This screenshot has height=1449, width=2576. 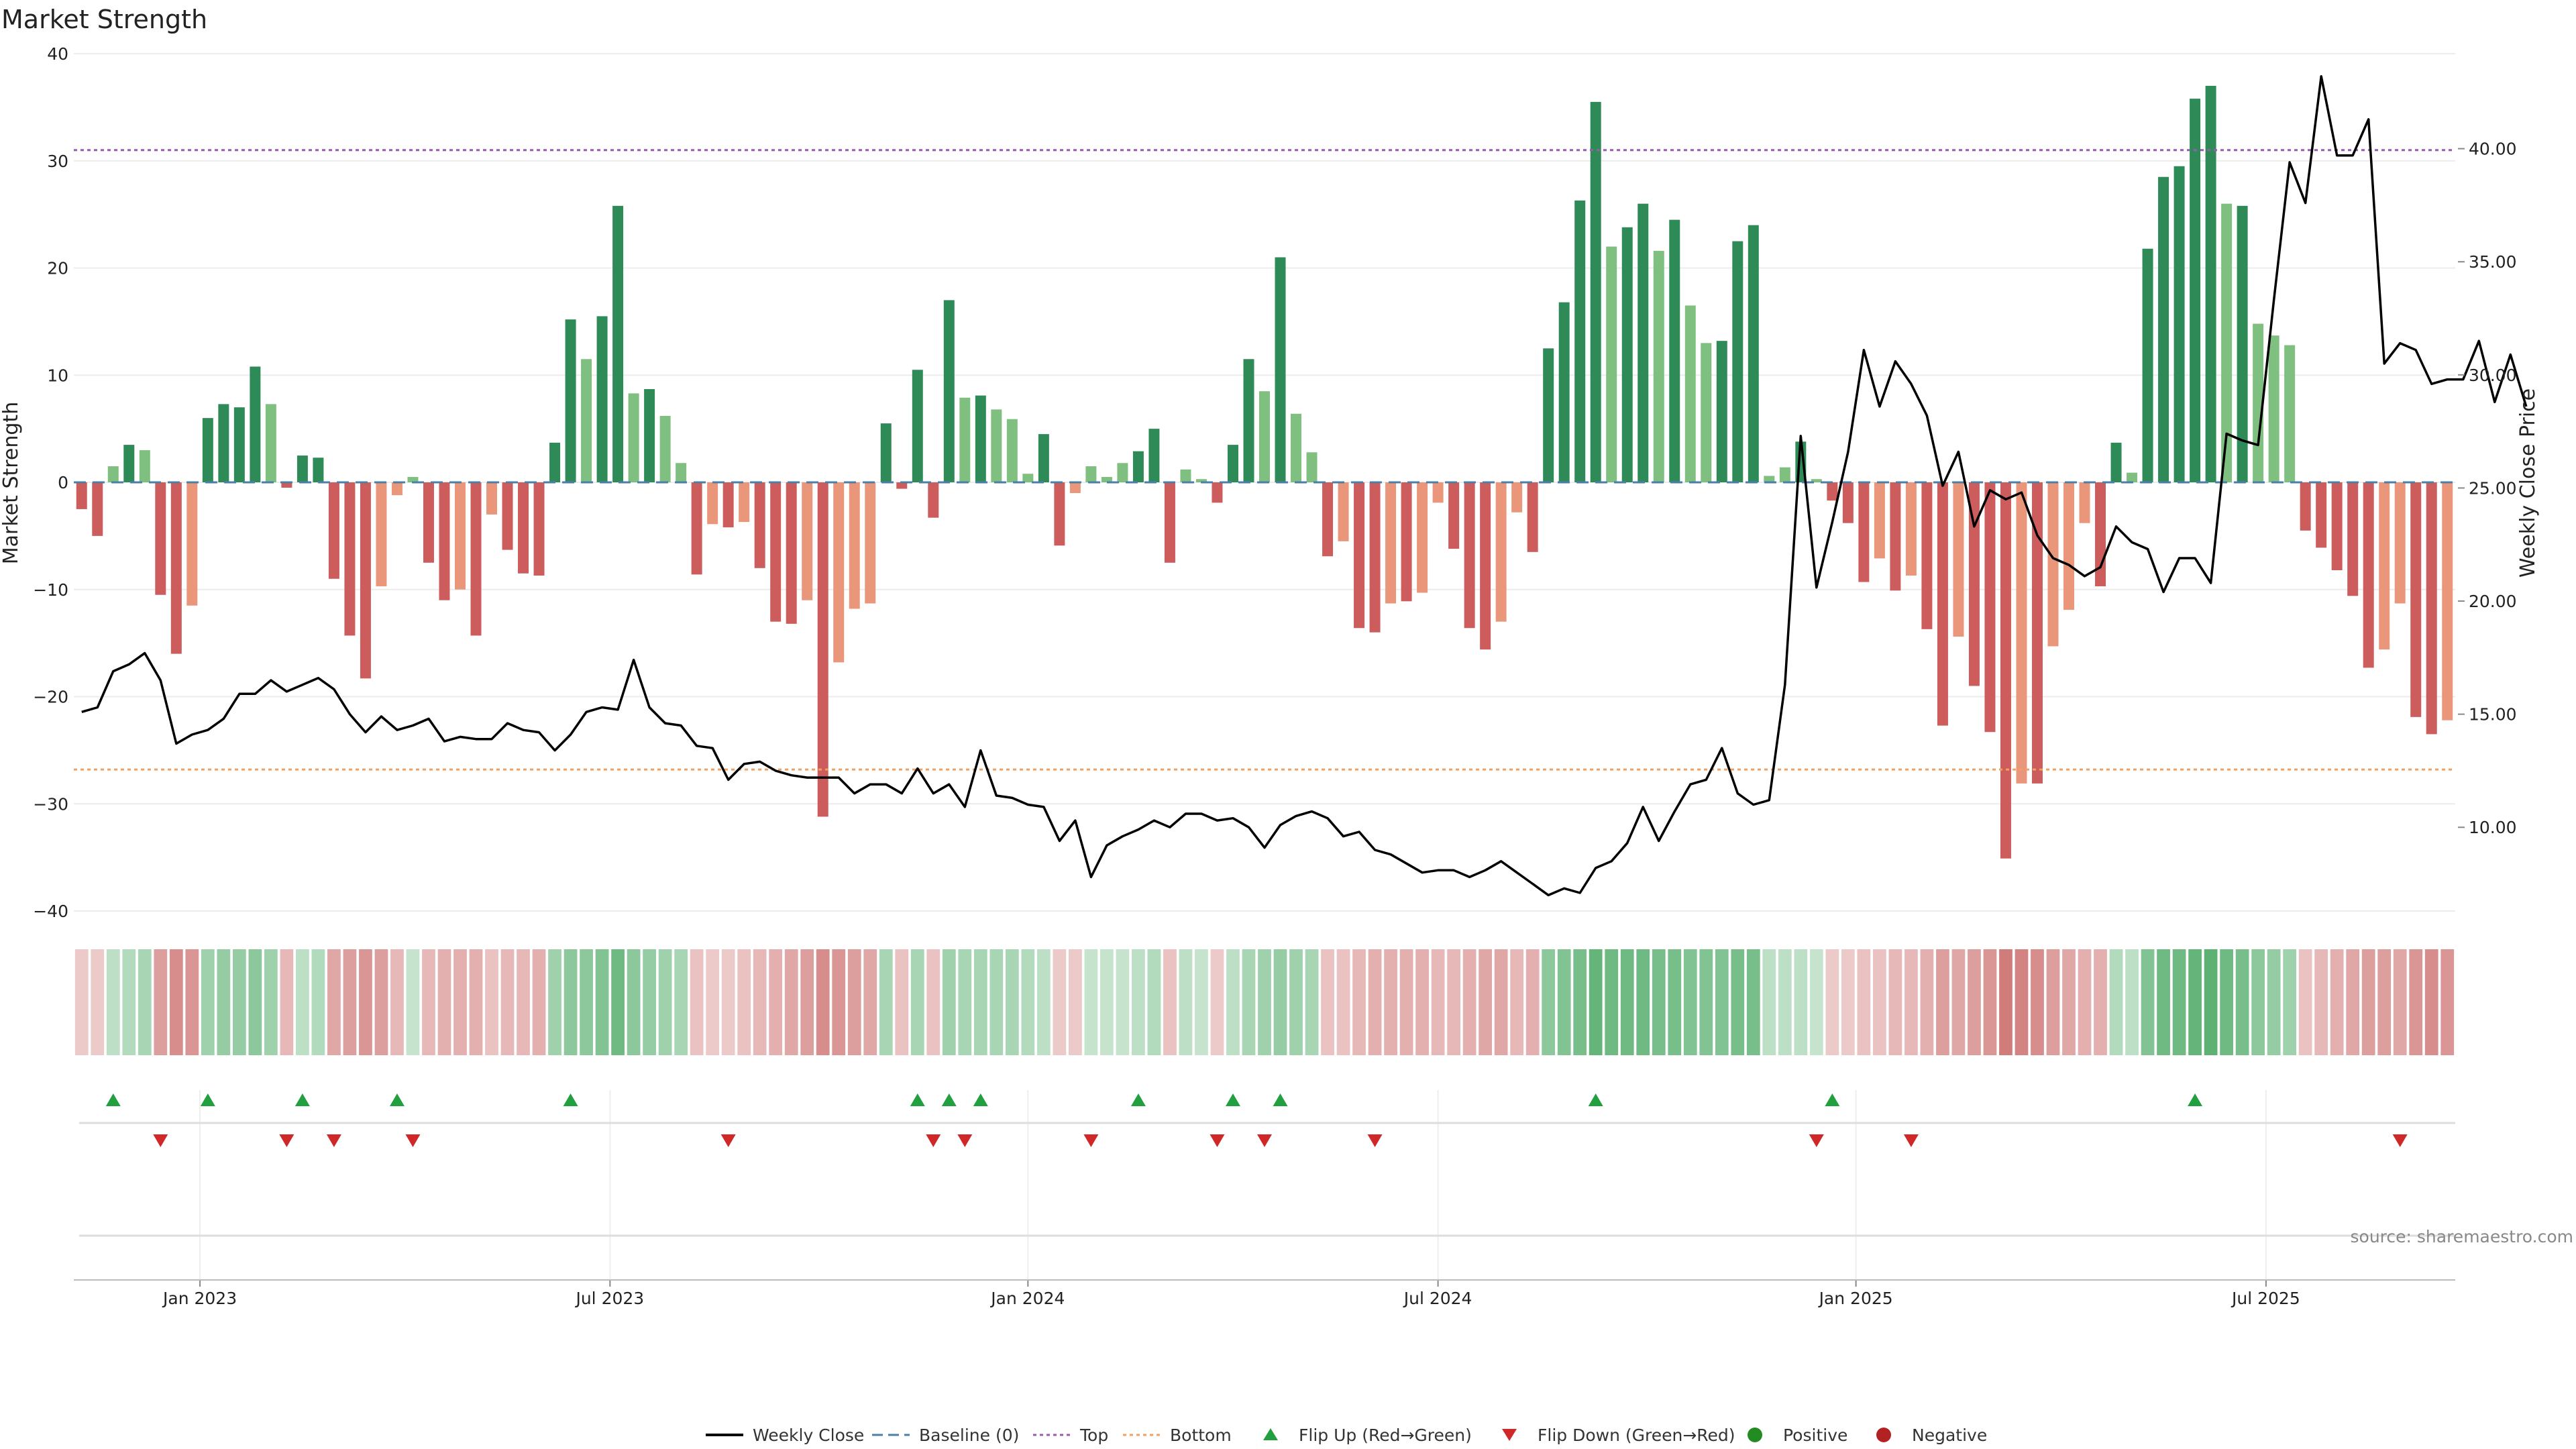 I want to click on y-axis-label-left: Market Strength, so click(x=11, y=483).